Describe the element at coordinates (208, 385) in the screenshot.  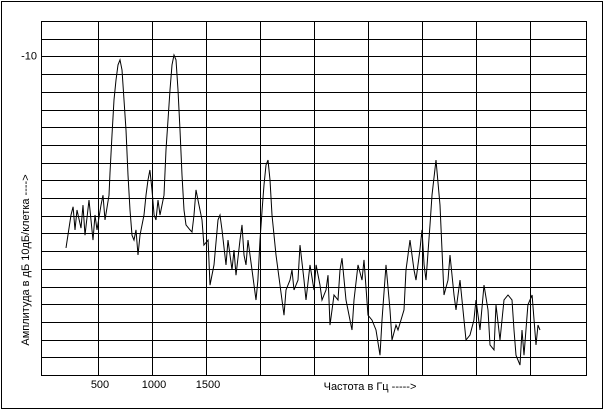
I see `x-tick-label: 1500` at that location.